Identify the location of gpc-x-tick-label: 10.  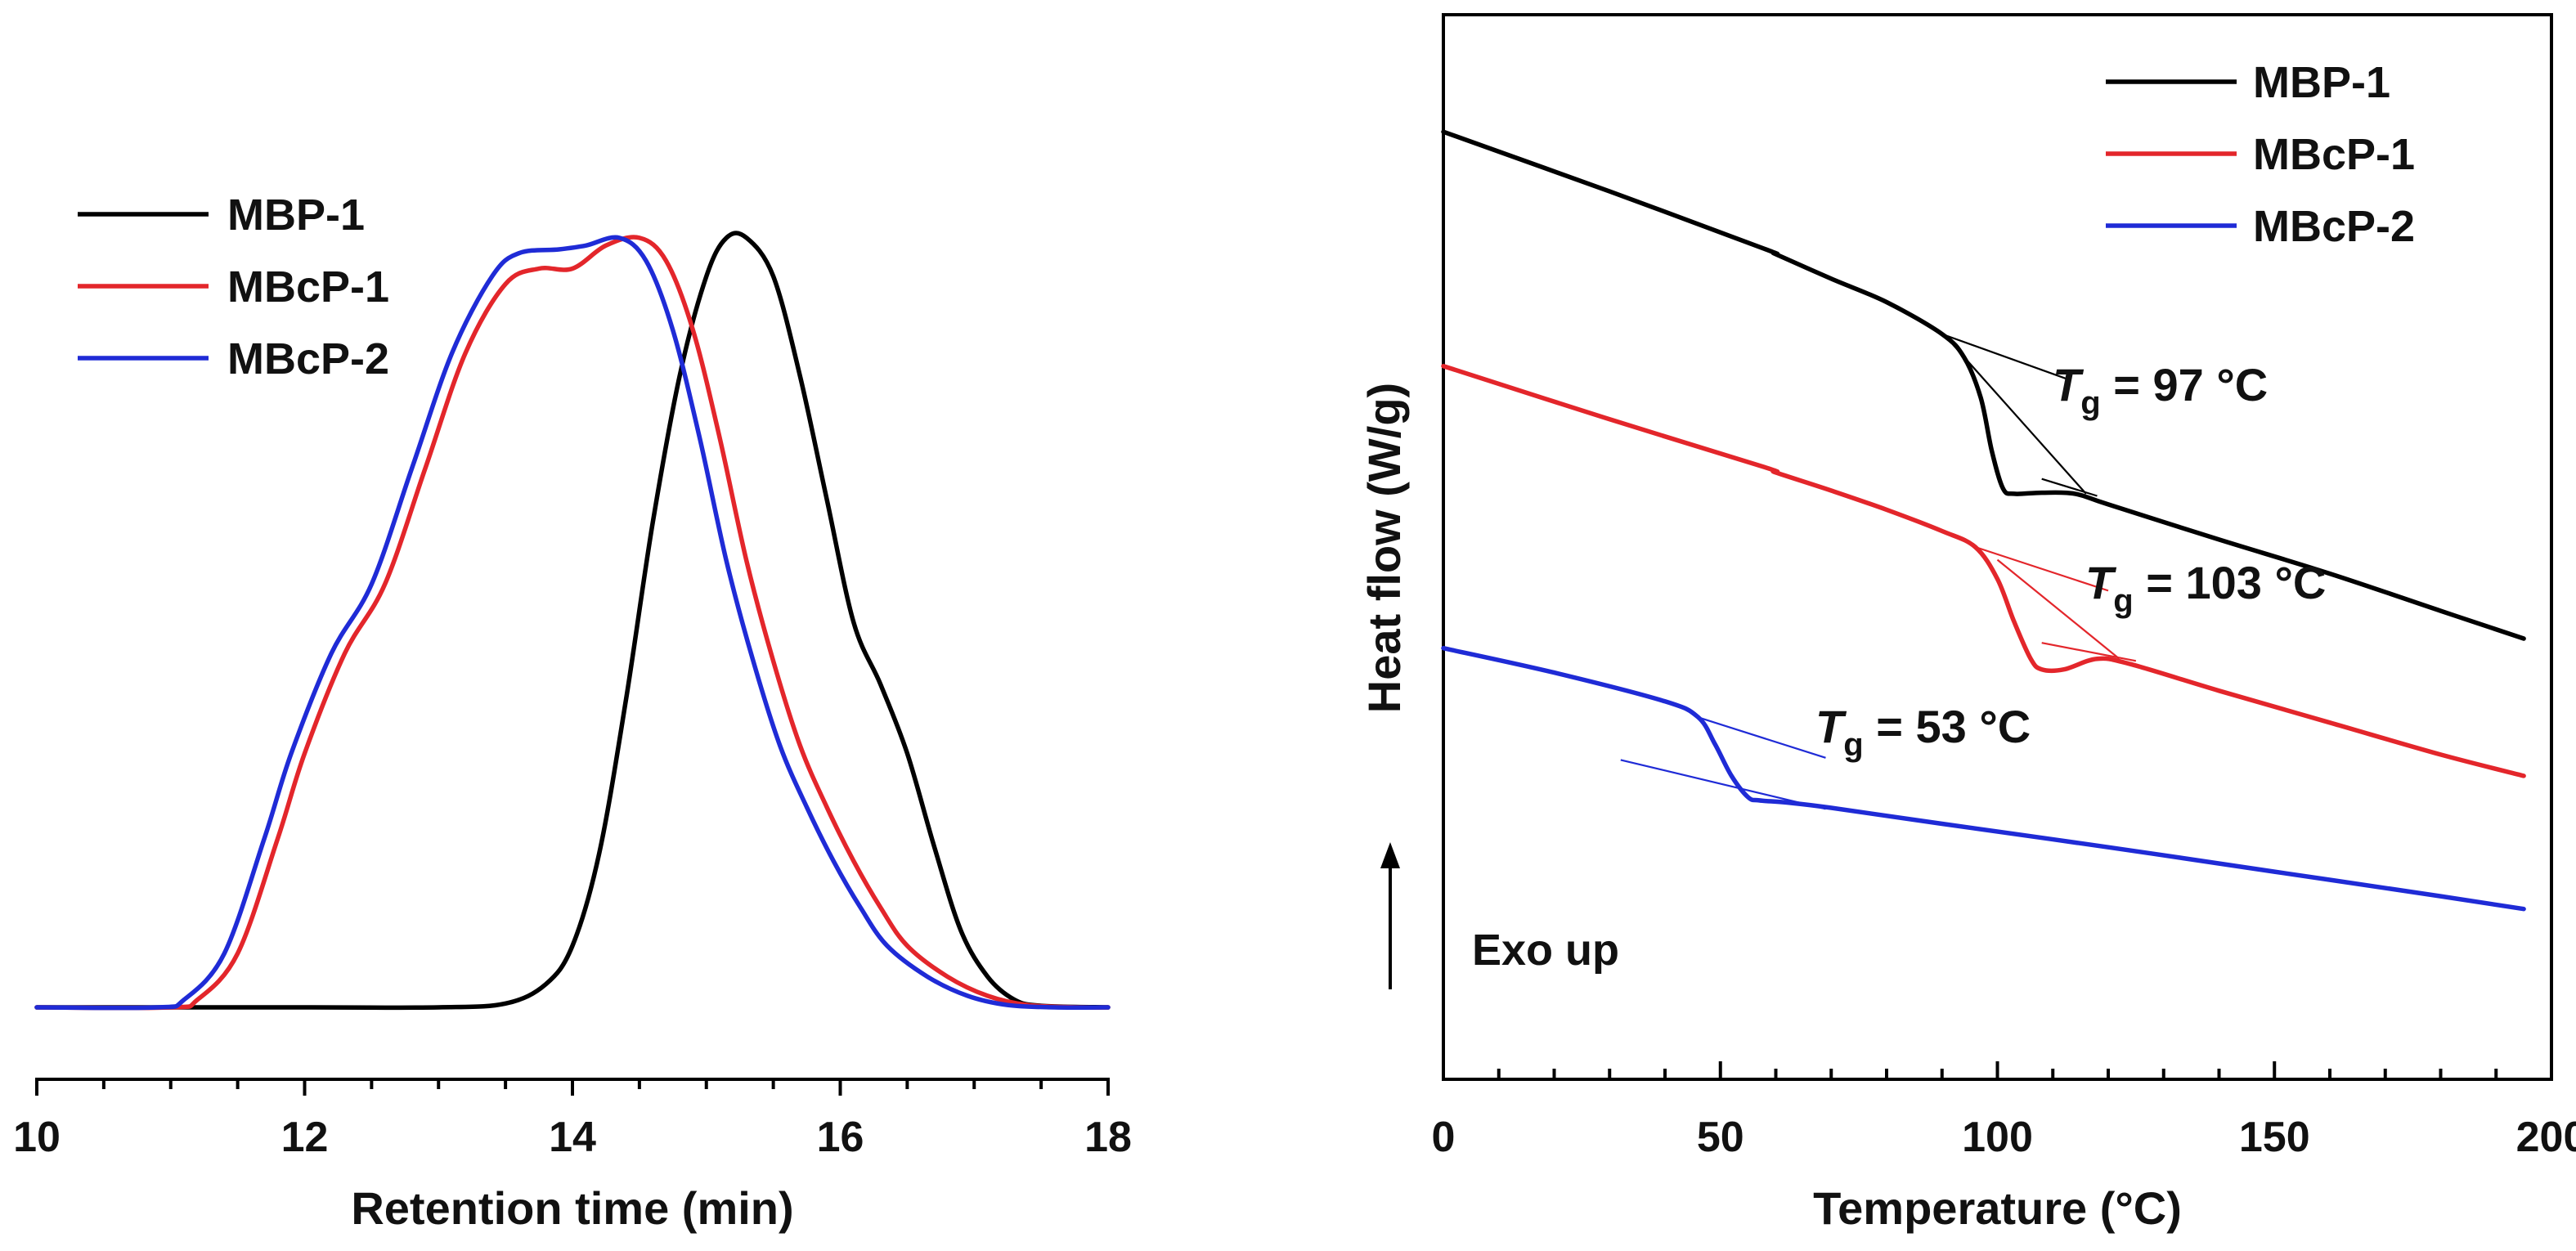
(37, 1137).